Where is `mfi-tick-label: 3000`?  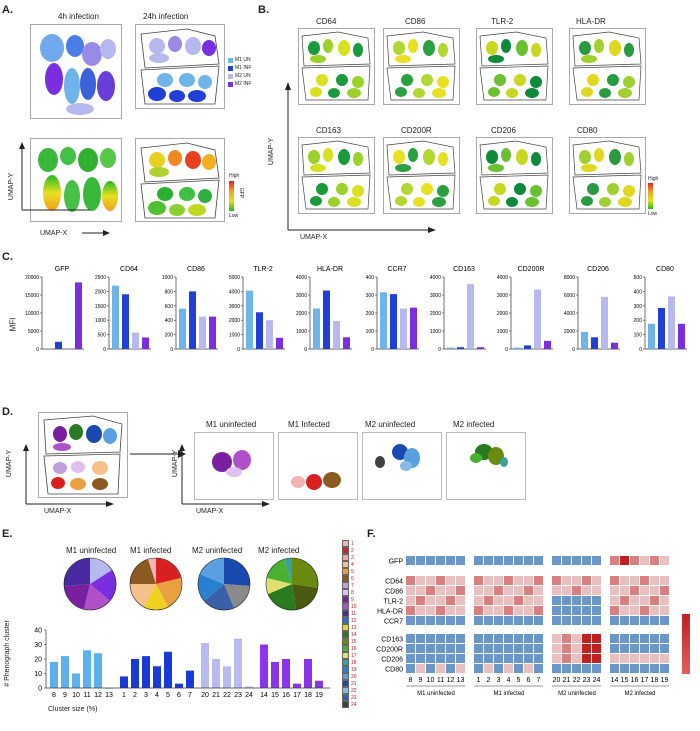
mfi-tick-label: 3000 is located at coordinates (301, 296).